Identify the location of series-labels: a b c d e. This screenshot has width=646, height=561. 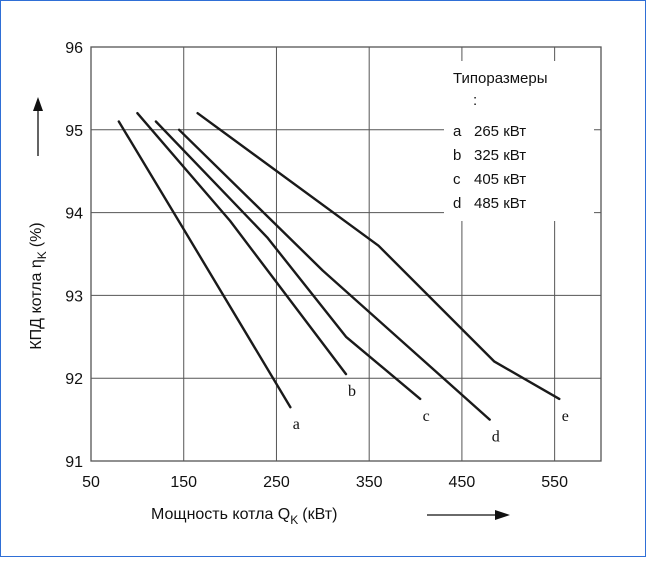
(431, 414).